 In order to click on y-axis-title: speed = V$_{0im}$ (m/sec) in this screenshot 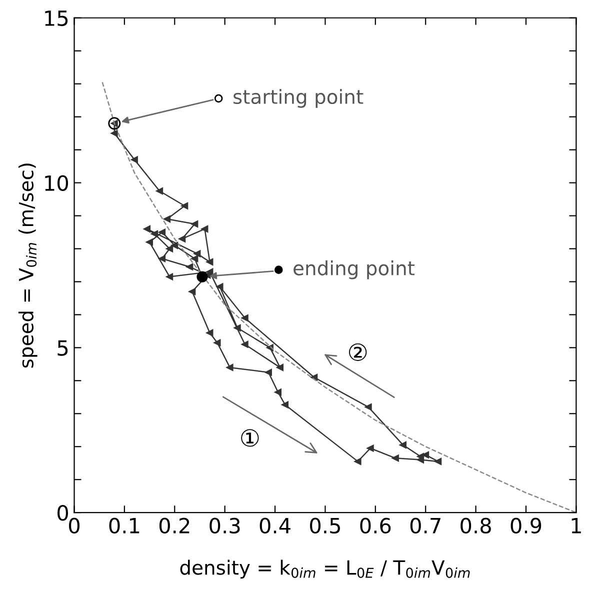, I will do `click(28, 266)`.